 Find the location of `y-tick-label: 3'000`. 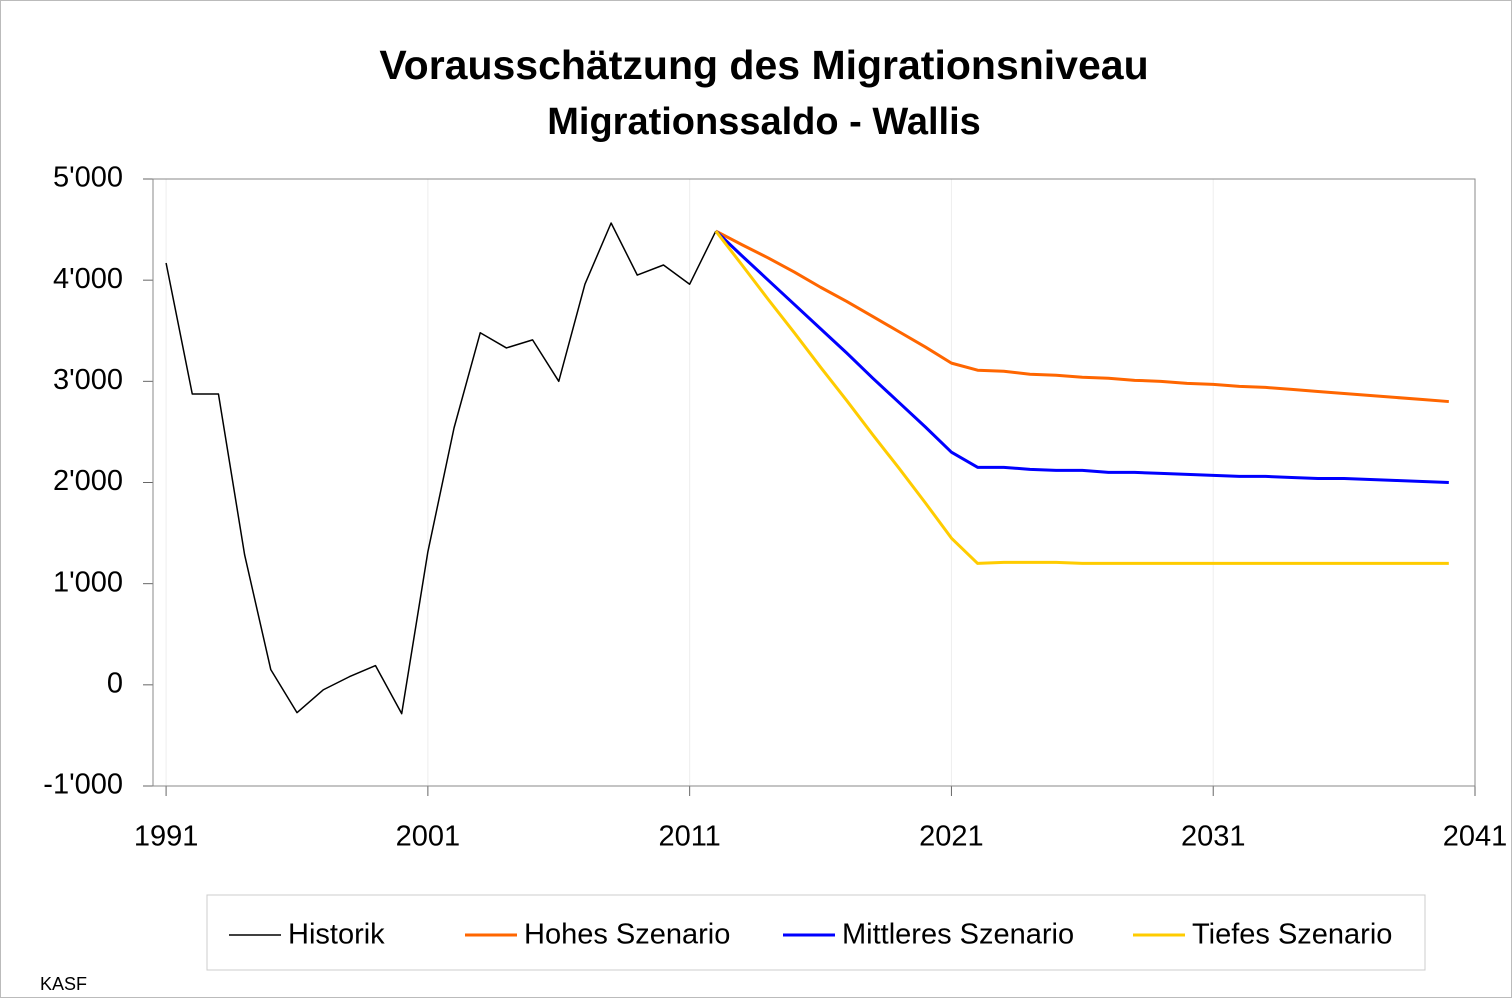

y-tick-label: 3'000 is located at coordinates (88, 380).